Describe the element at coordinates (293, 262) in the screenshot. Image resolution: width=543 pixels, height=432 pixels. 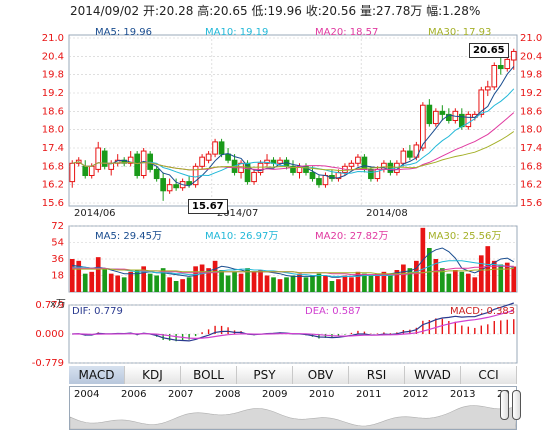
I see `volume-ma5_vol-line` at that location.